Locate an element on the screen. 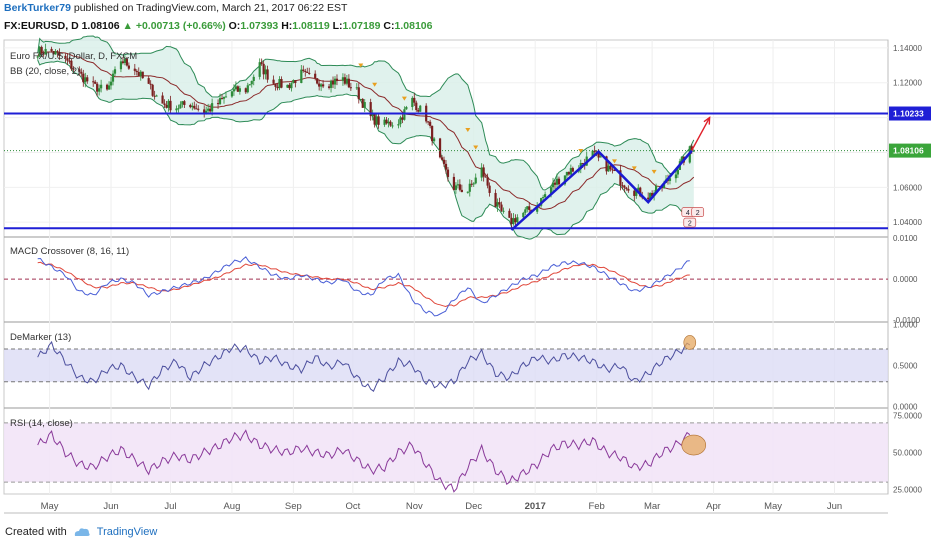 The image size is (932, 550). y-tick-label: 1.04000 is located at coordinates (907, 222).